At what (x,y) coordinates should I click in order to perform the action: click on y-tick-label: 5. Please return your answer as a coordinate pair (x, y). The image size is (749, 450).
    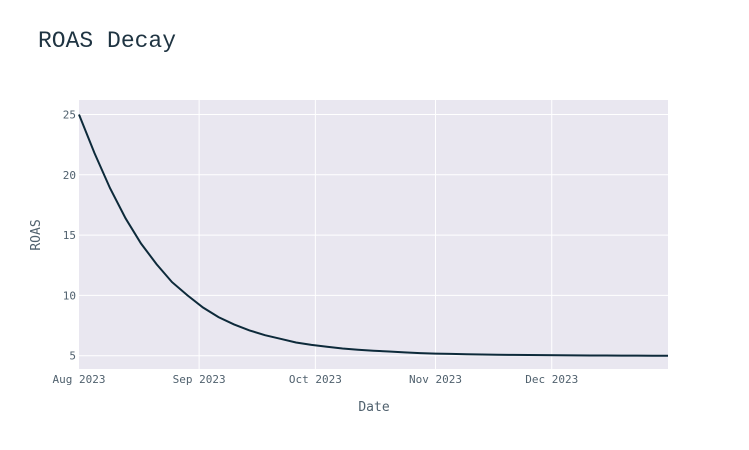
    Looking at the image, I should click on (72, 356).